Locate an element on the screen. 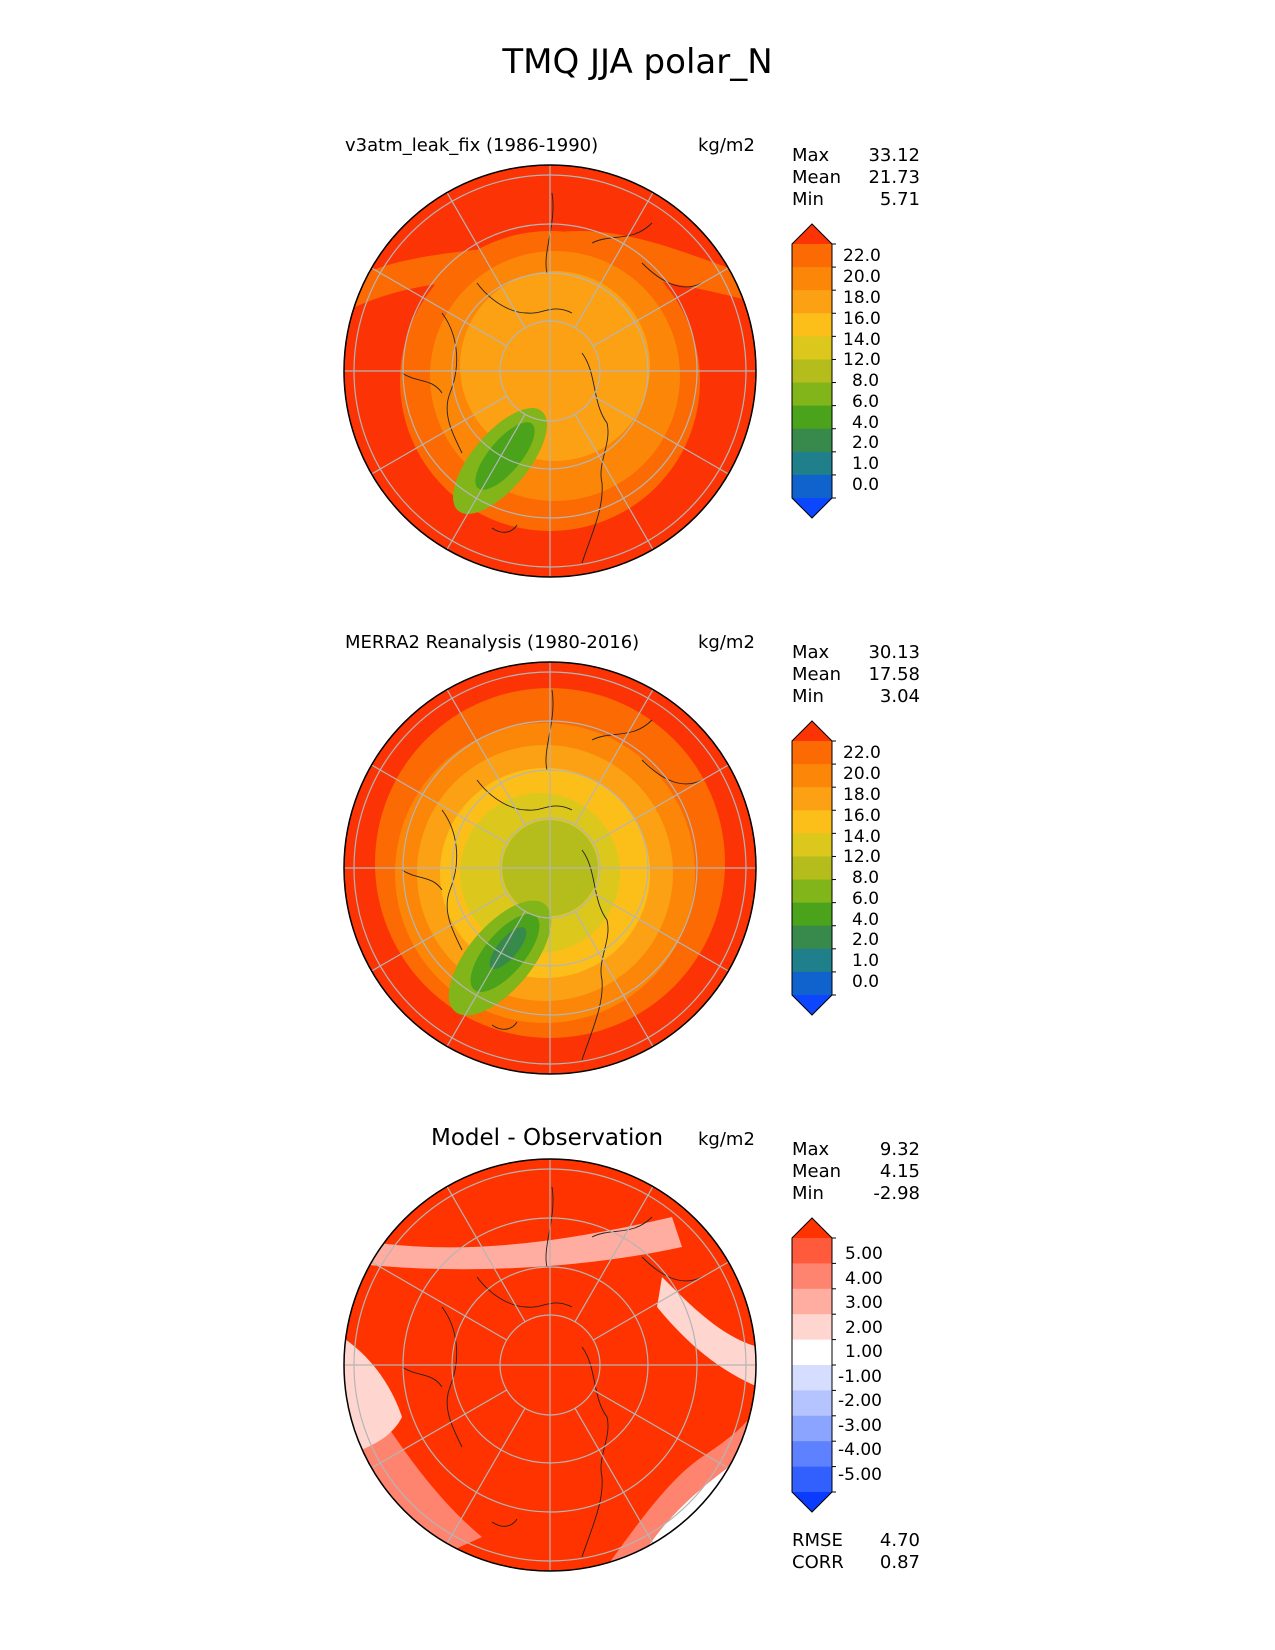  colorbar-tick-label: 1.0 is located at coordinates (866, 961).